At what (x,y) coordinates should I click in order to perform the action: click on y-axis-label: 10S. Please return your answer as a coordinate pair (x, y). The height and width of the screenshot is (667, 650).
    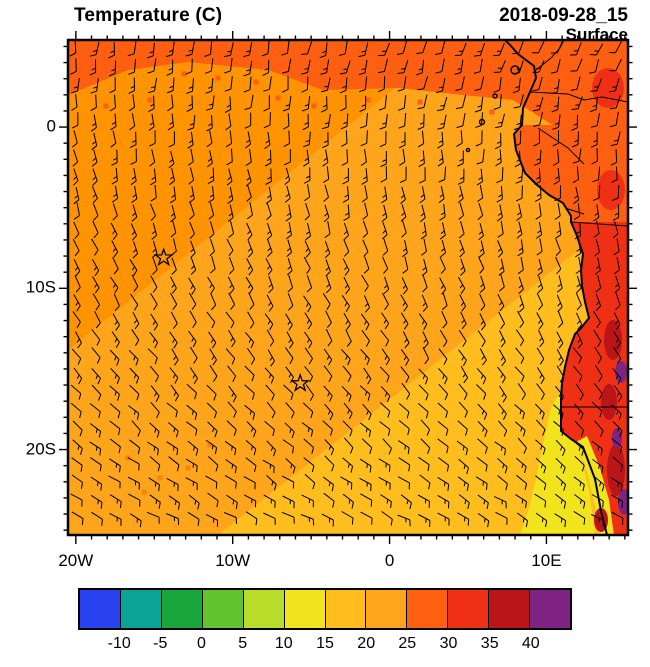
    Looking at the image, I should click on (40, 287).